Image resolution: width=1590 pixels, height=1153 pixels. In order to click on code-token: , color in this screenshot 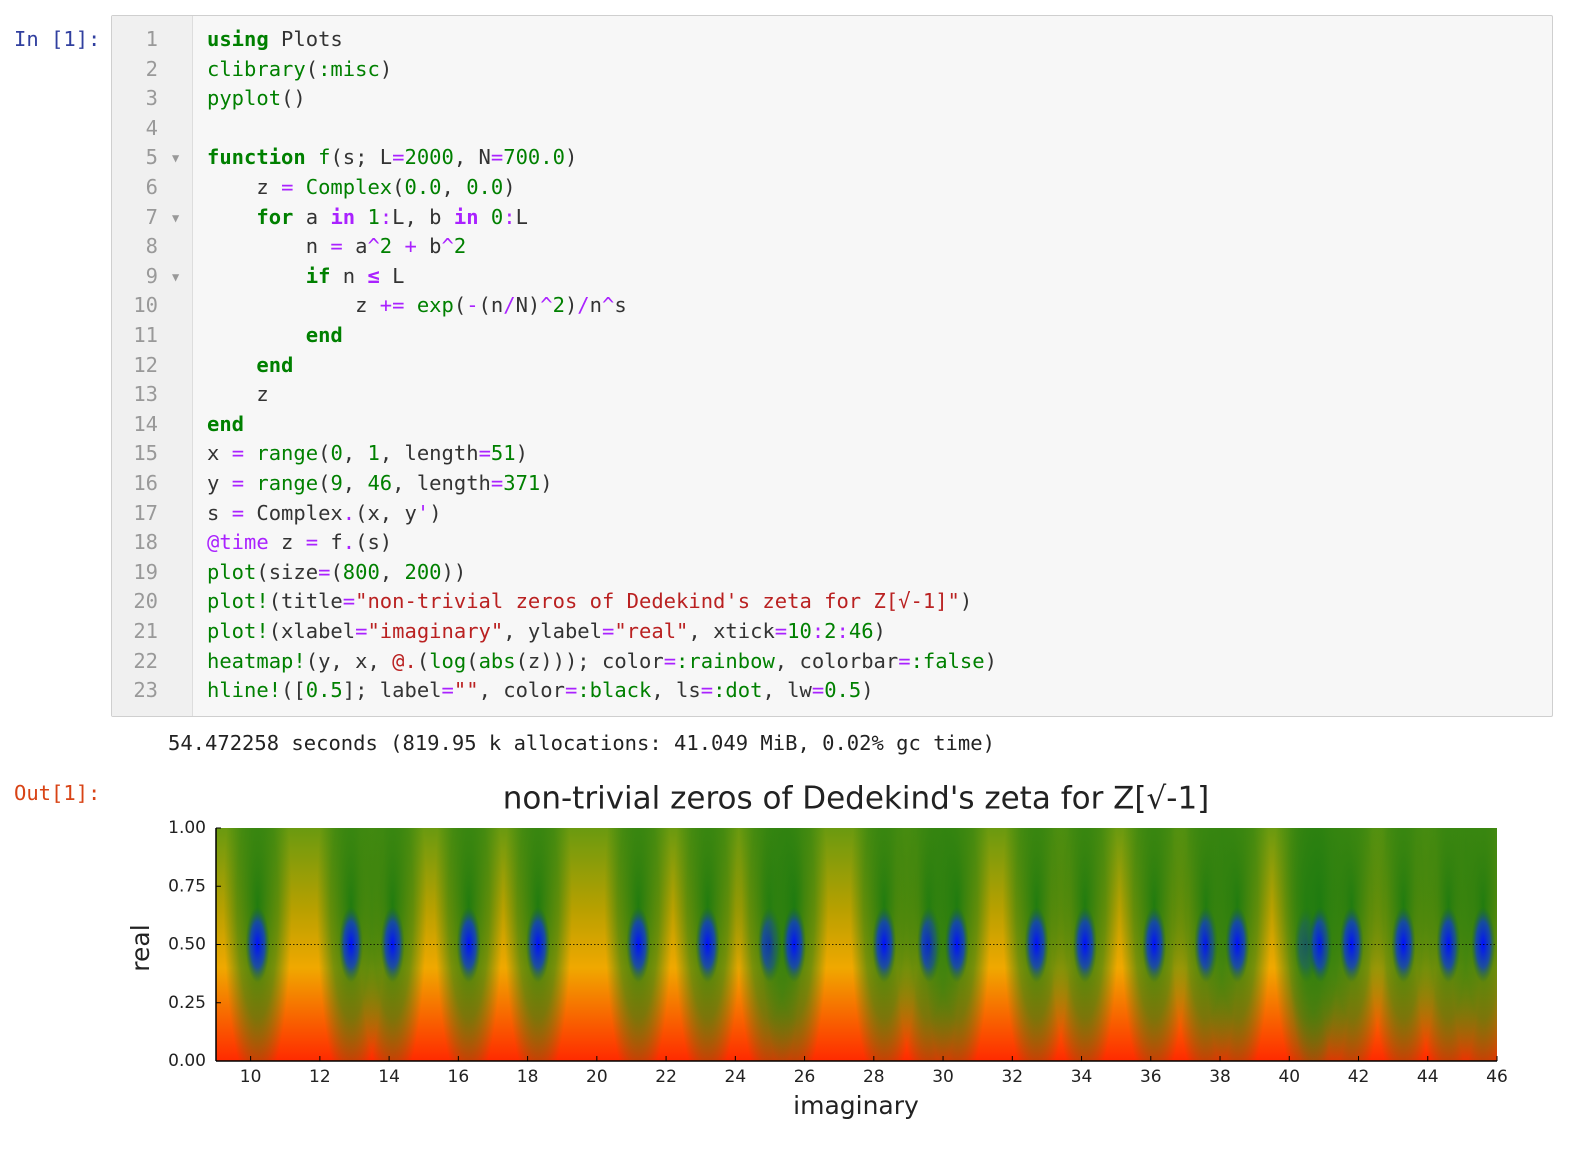, I will do `click(521, 690)`.